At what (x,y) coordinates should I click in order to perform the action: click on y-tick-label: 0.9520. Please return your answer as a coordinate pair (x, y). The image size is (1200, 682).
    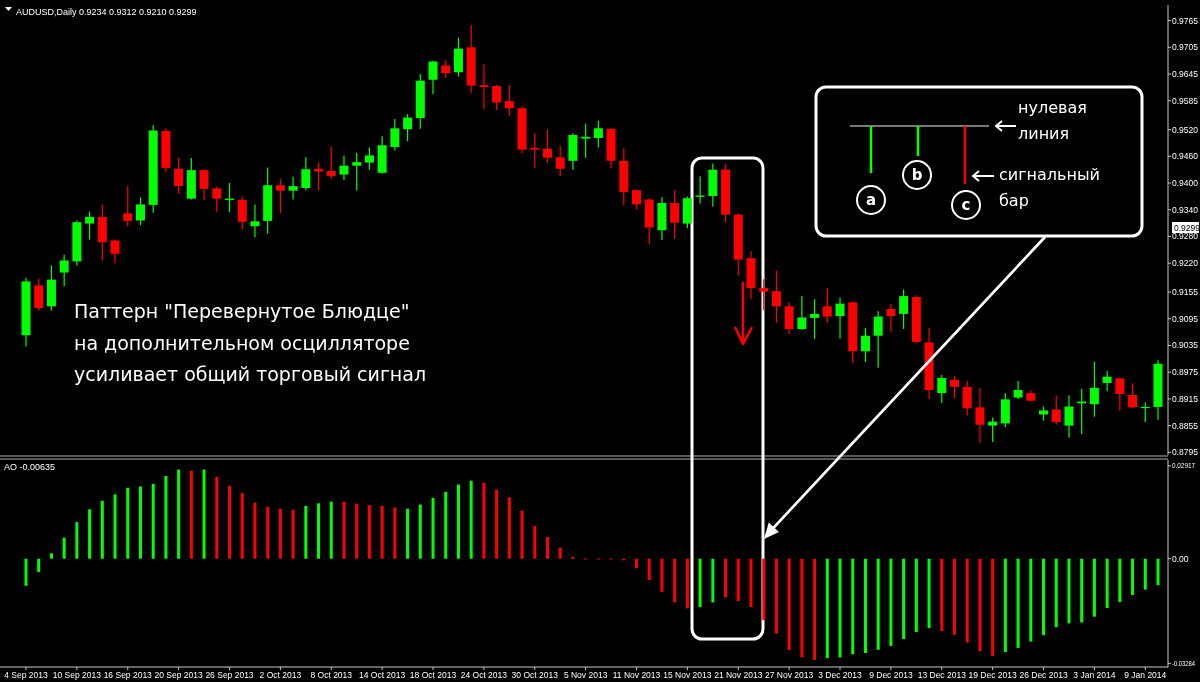
    Looking at the image, I should click on (1185, 129).